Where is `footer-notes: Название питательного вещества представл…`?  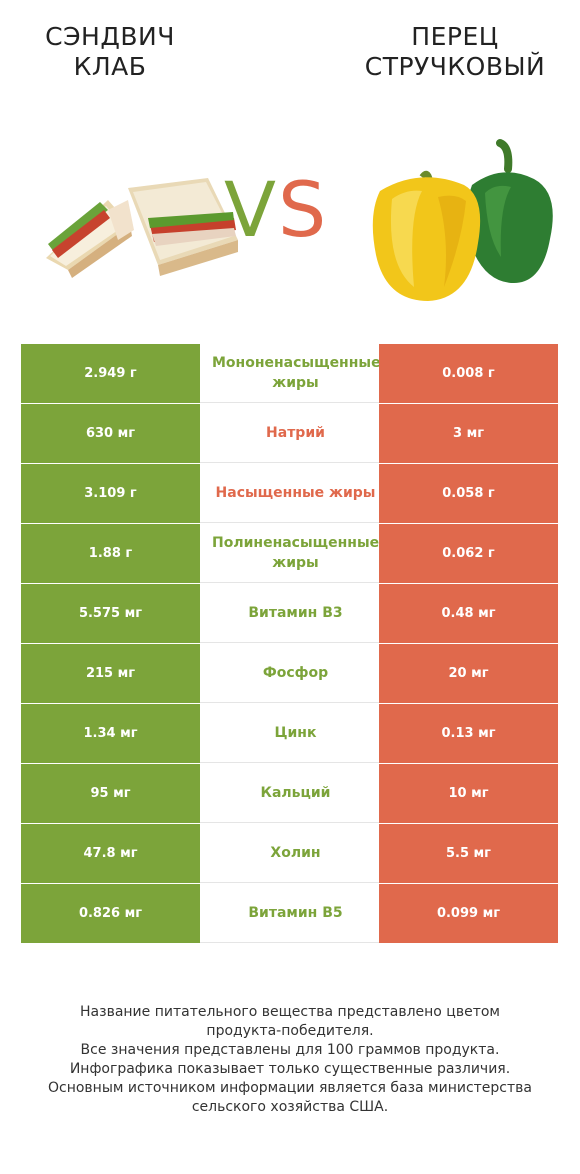
footer-notes: Название питательного вещества представл… is located at coordinates (290, 1060).